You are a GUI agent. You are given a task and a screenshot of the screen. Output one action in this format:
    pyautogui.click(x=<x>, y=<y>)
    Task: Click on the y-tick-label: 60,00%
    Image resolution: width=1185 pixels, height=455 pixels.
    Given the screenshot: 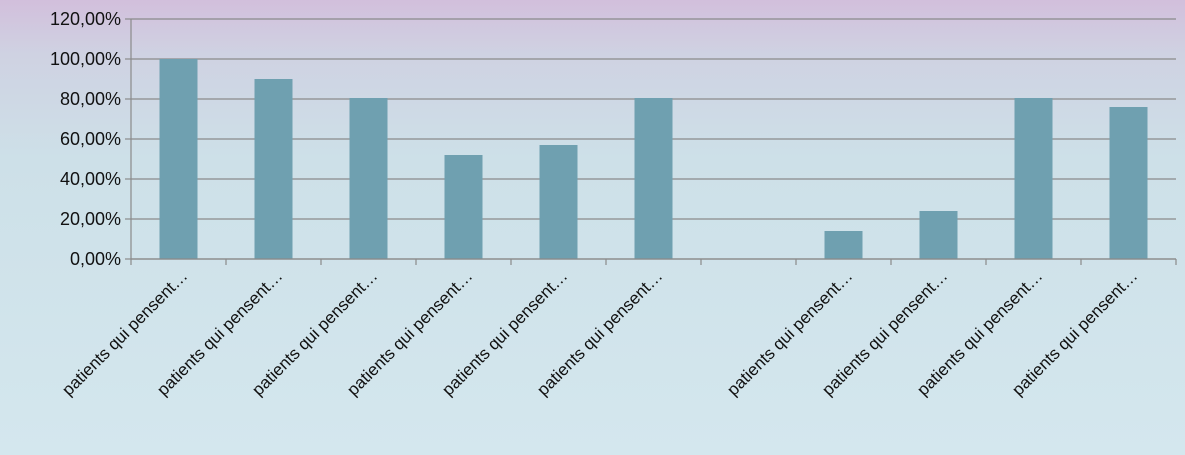 What is the action you would take?
    pyautogui.click(x=90, y=139)
    